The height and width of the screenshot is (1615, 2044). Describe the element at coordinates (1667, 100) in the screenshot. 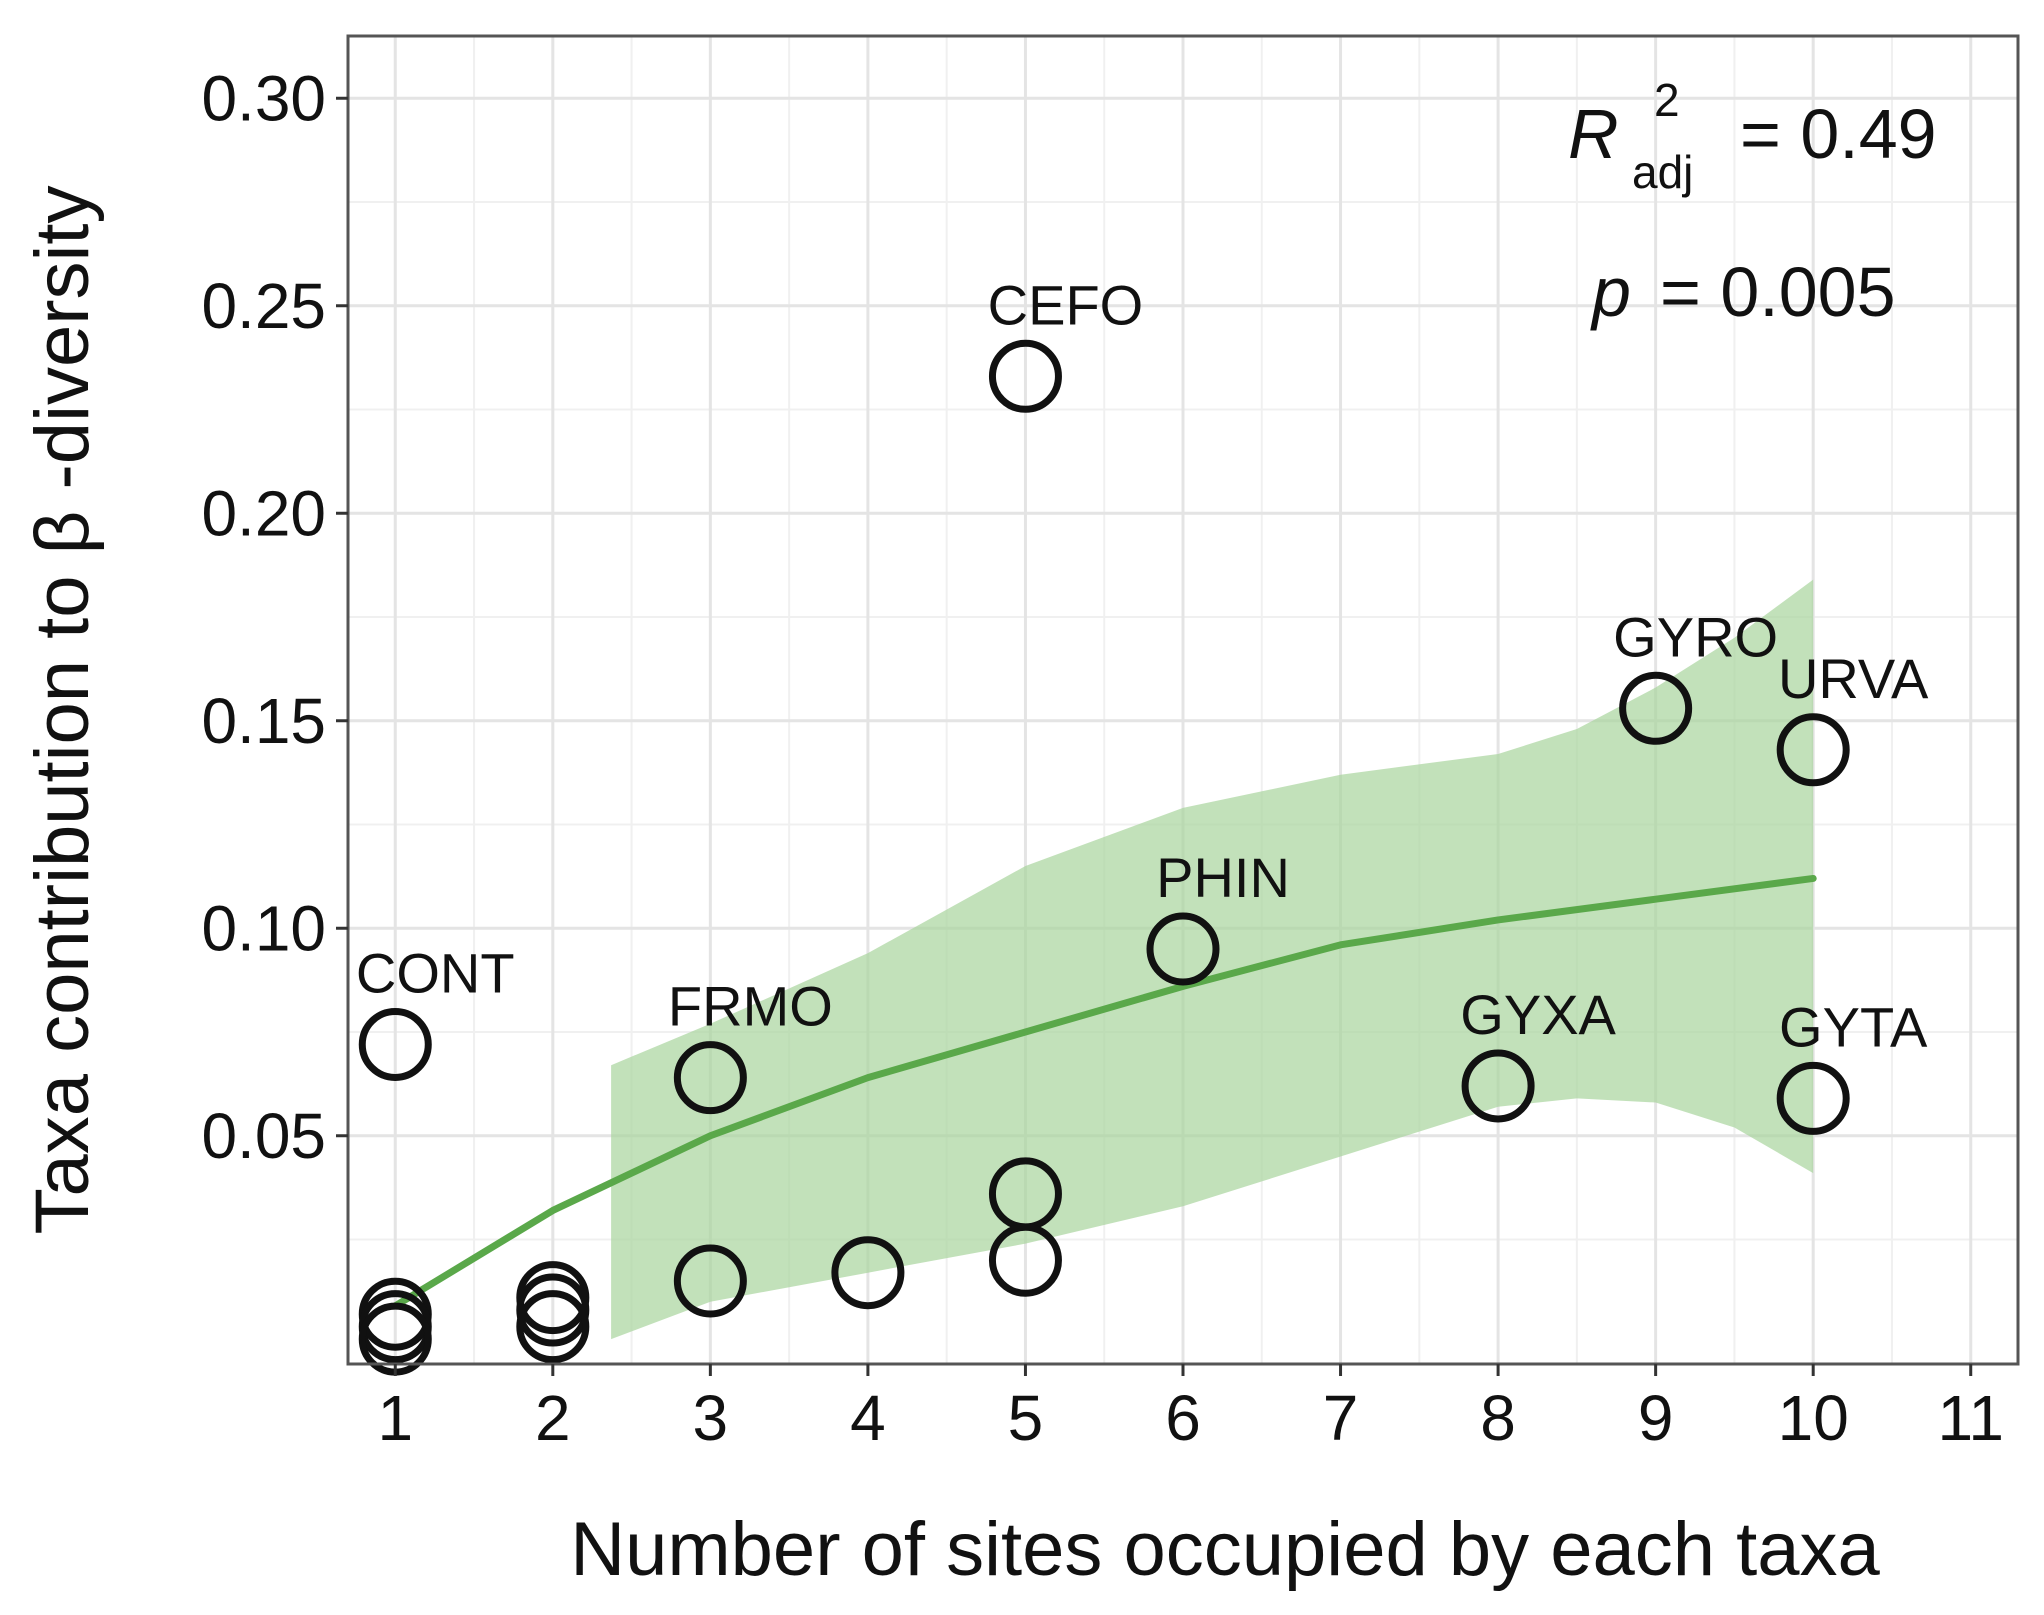

I see `r2-superscript: 2` at that location.